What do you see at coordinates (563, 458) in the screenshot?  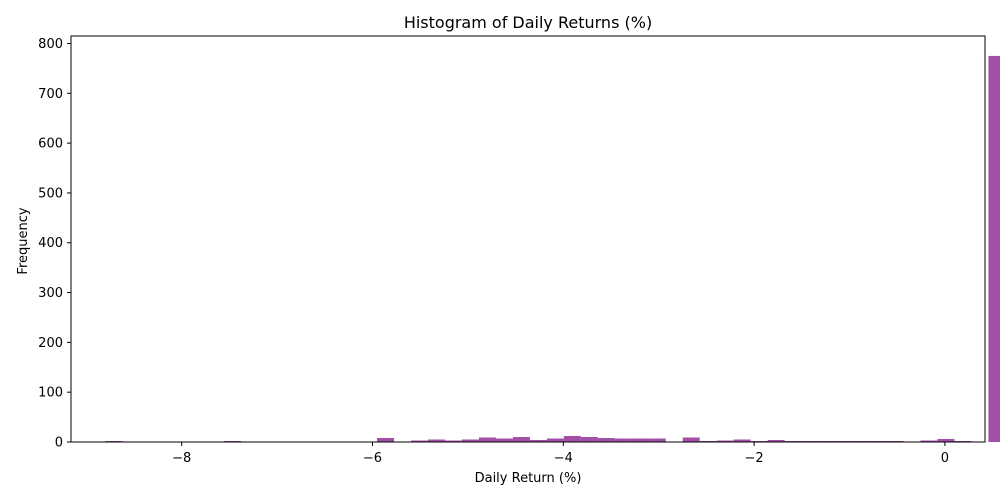 I see `x-tick-label: −4` at bounding box center [563, 458].